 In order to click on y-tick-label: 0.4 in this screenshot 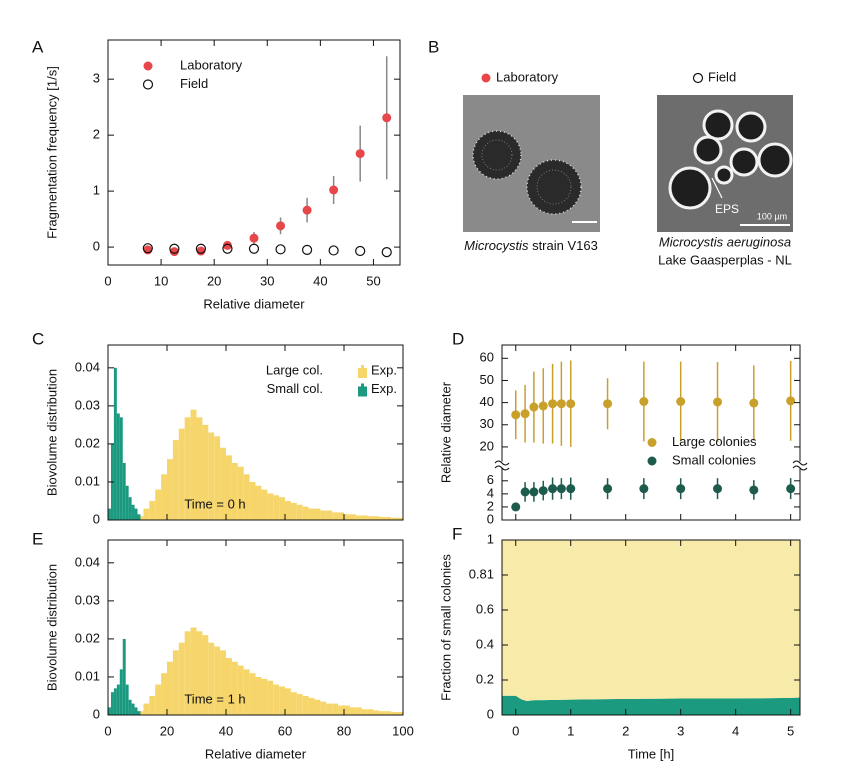, I will do `click(485, 643)`.